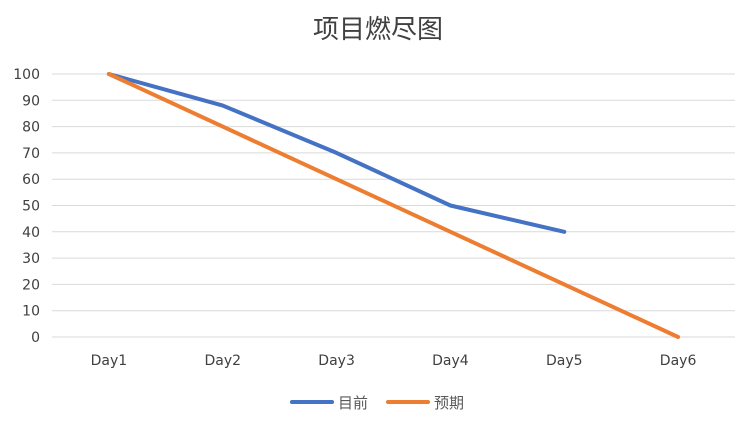 The width and height of the screenshot is (756, 428). What do you see at coordinates (31, 312) in the screenshot?
I see `y-tick-label: 10` at bounding box center [31, 312].